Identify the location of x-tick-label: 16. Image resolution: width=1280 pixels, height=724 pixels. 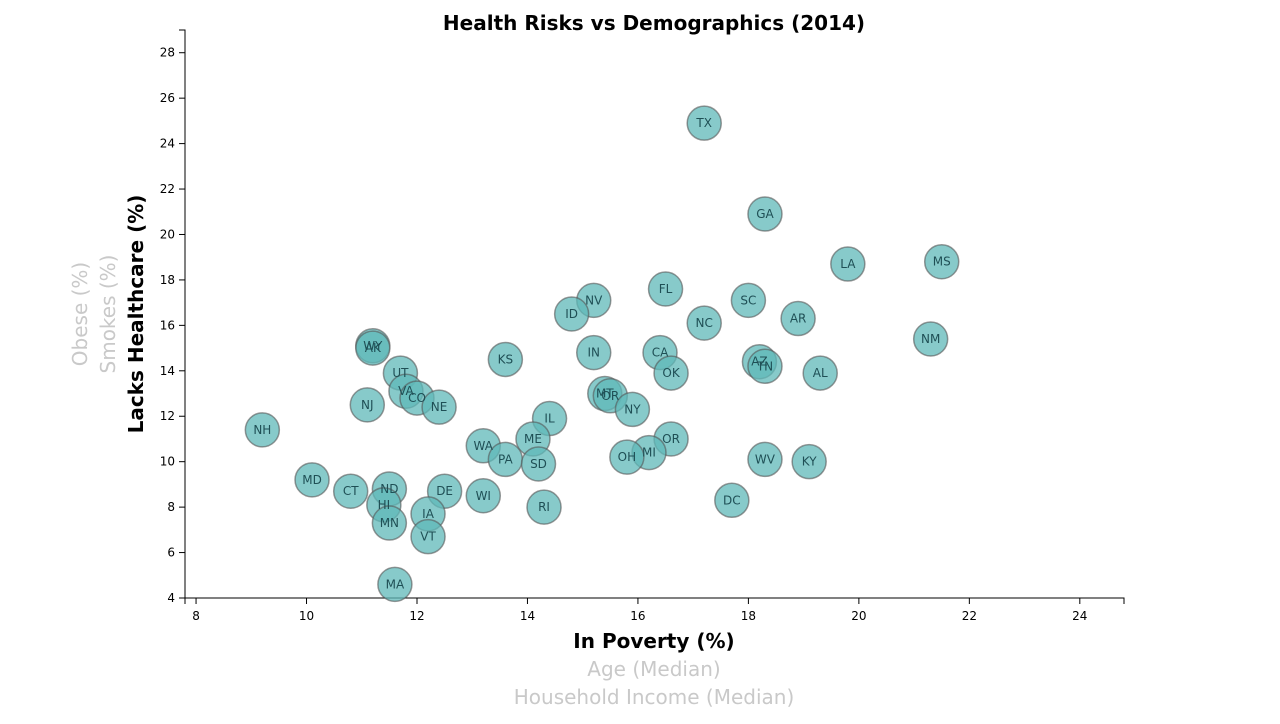
(637, 616).